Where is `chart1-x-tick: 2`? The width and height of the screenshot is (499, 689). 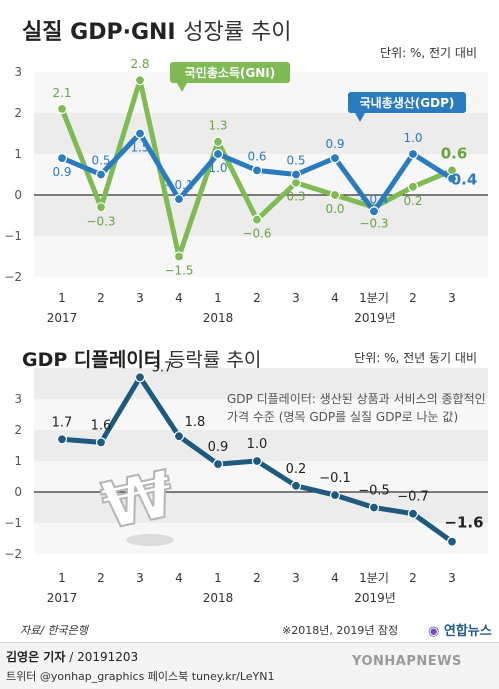 chart1-x-tick: 2 is located at coordinates (257, 298).